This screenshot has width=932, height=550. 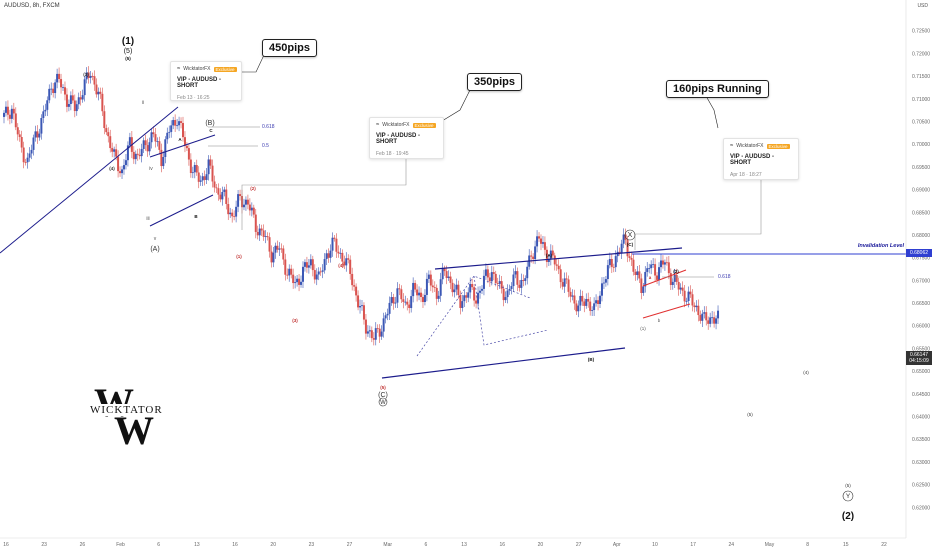 What do you see at coordinates (717, 89) in the screenshot?
I see `callout-160pips: 160pips Running` at bounding box center [717, 89].